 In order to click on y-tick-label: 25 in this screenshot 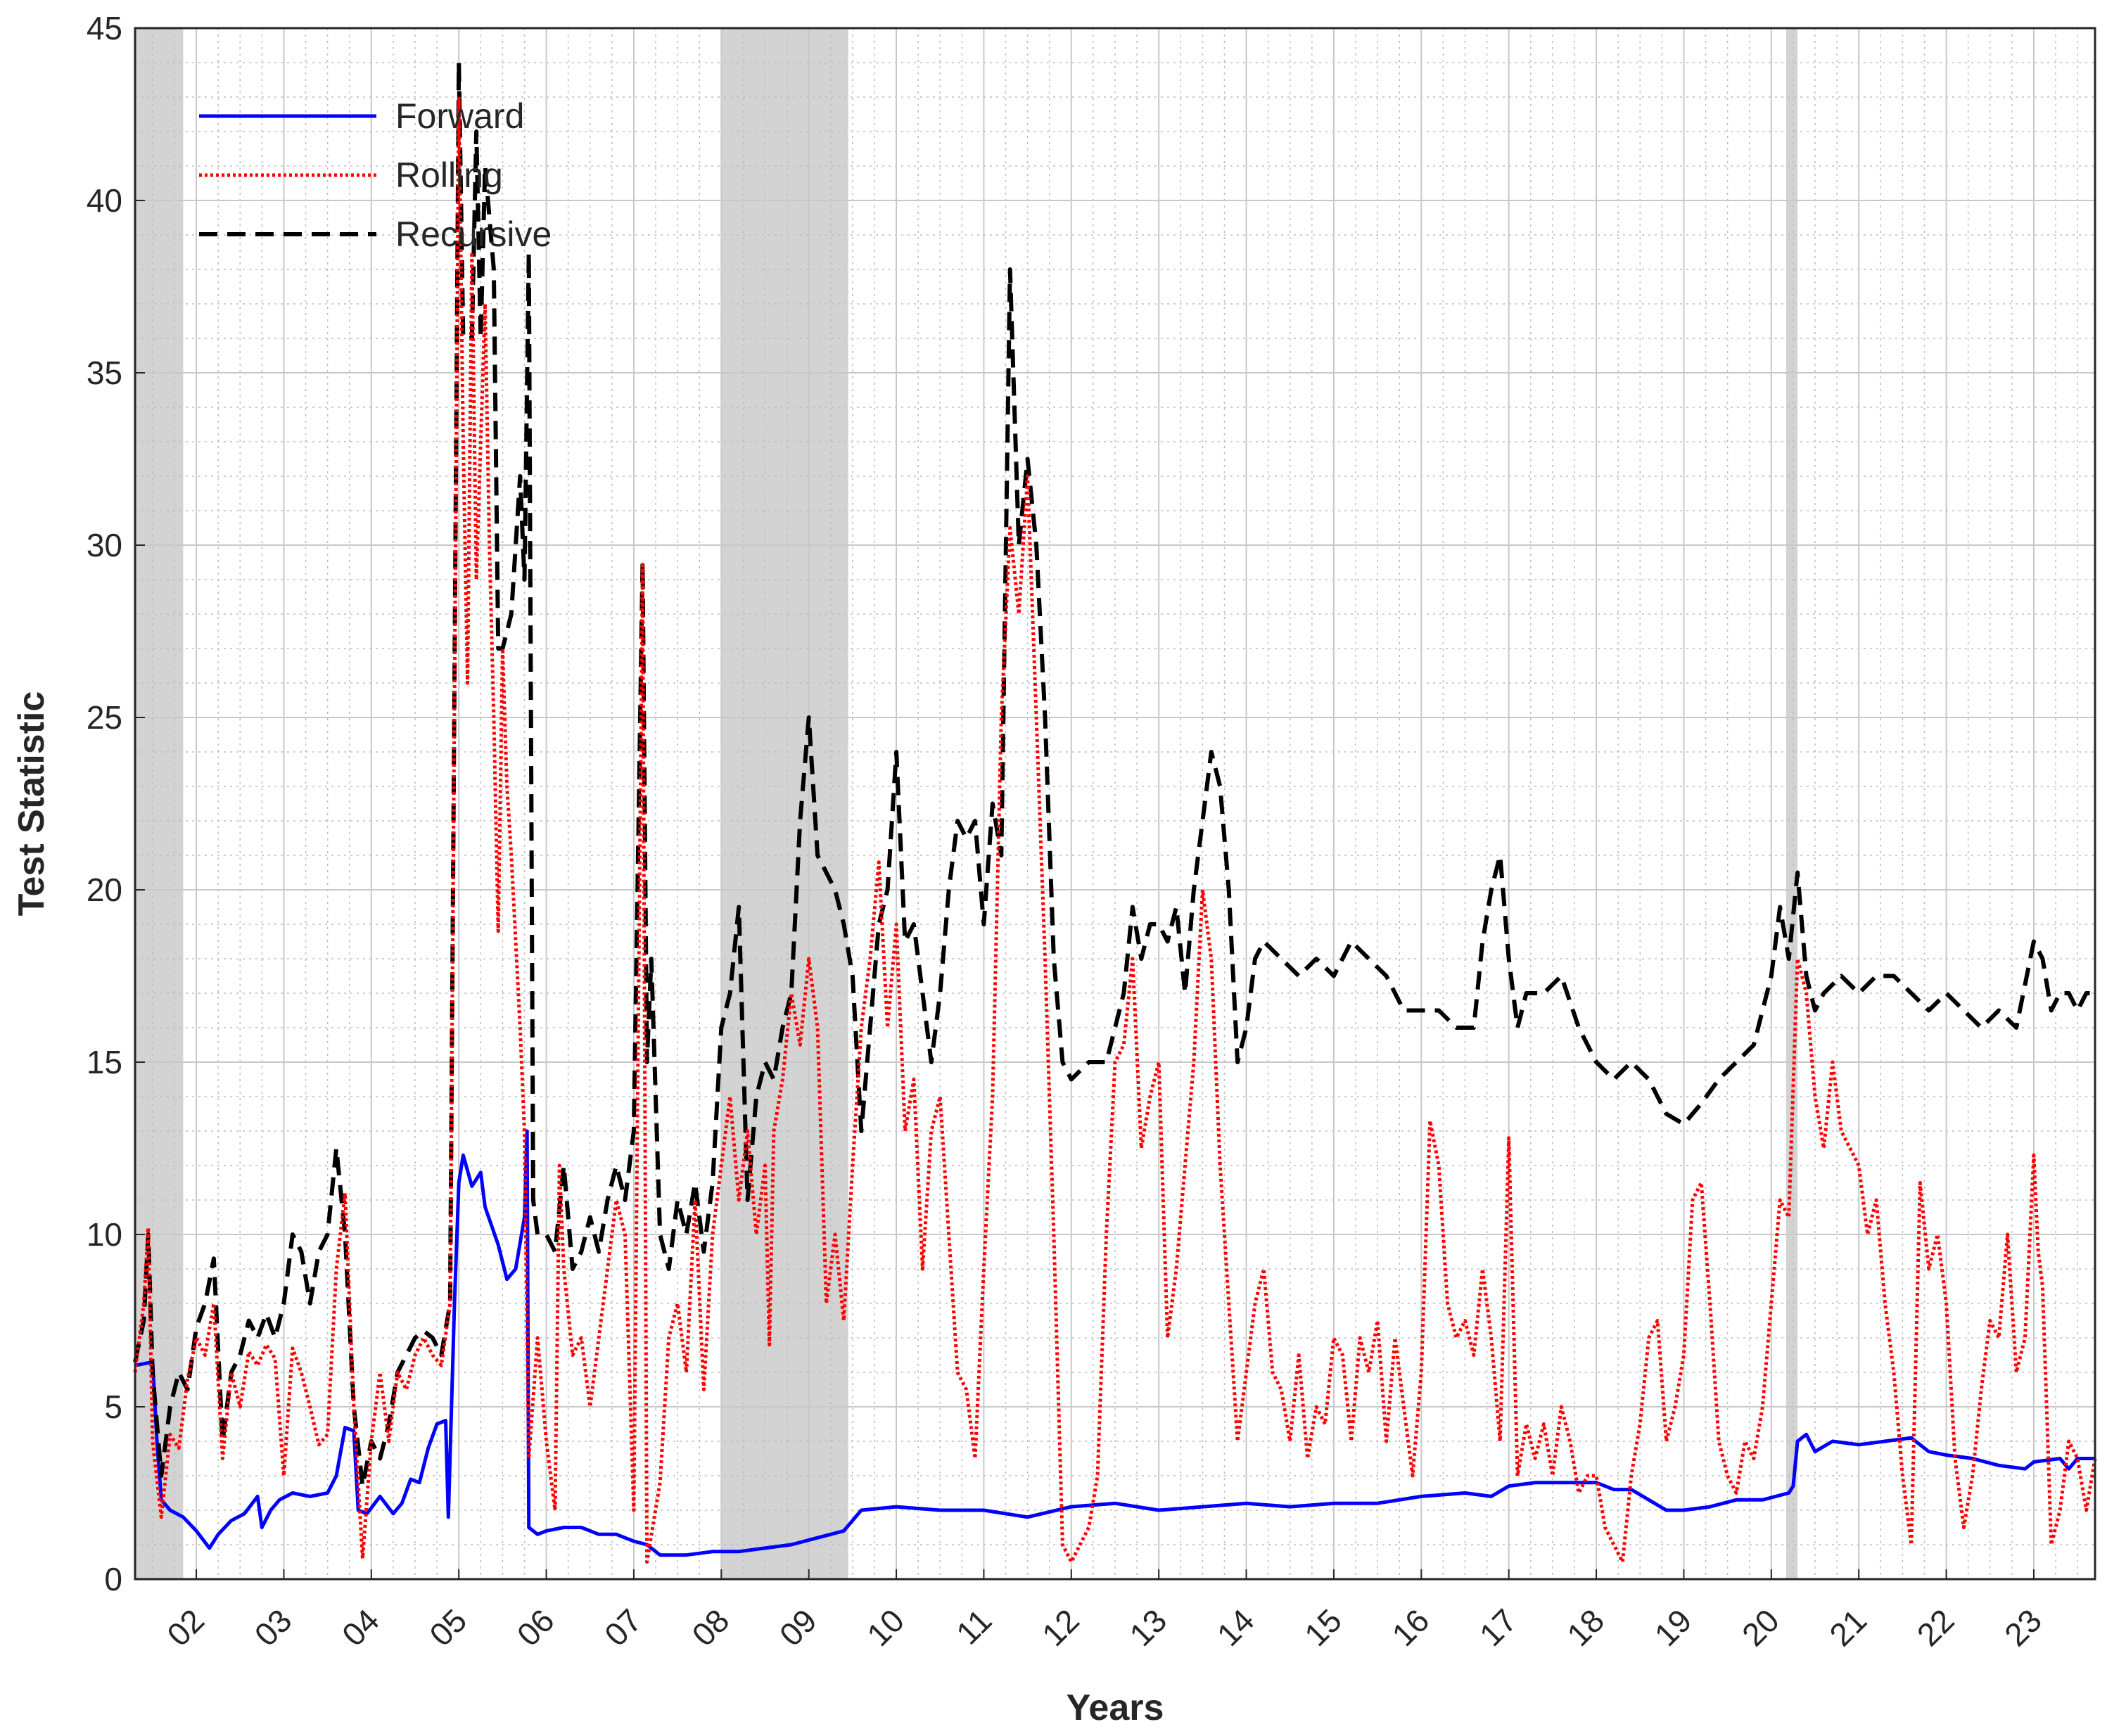, I will do `click(105, 717)`.